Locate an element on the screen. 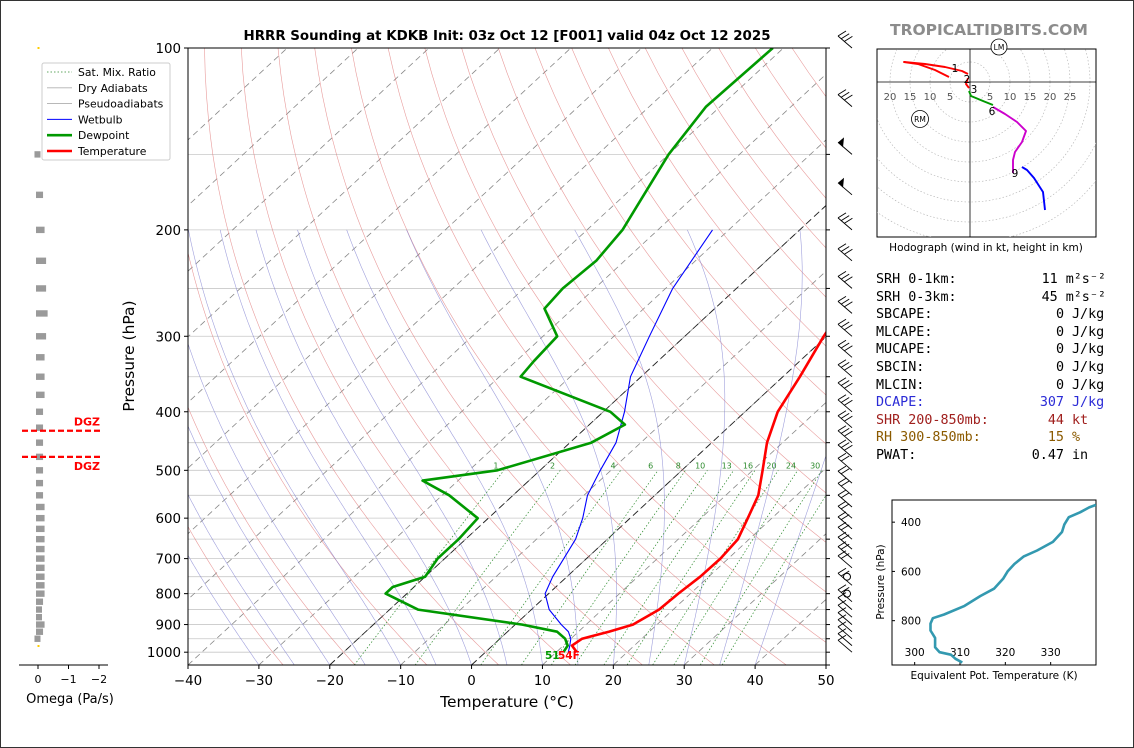  stat-label: SBCIN: is located at coordinates (900, 367).